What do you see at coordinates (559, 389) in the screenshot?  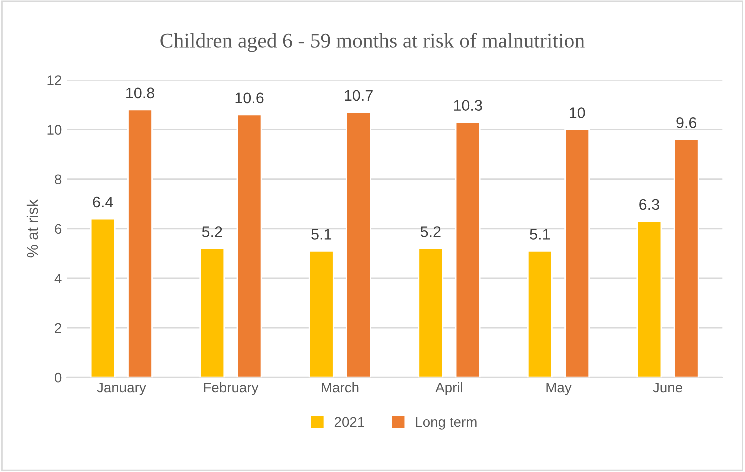 I see `x-tick-label: May` at bounding box center [559, 389].